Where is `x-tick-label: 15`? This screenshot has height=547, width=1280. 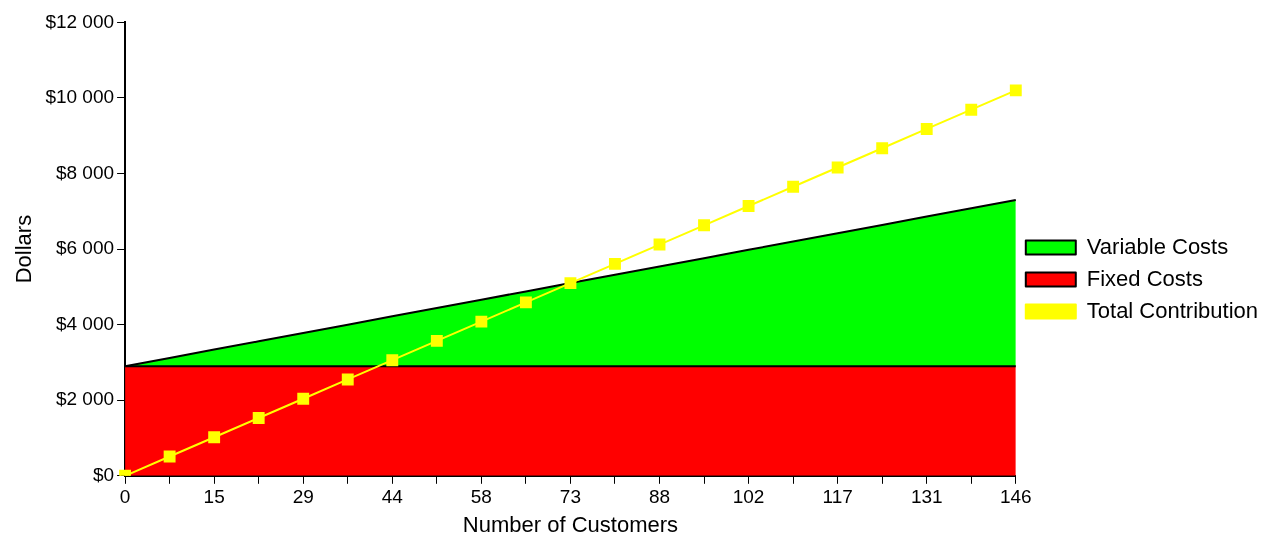 x-tick-label: 15 is located at coordinates (214, 497).